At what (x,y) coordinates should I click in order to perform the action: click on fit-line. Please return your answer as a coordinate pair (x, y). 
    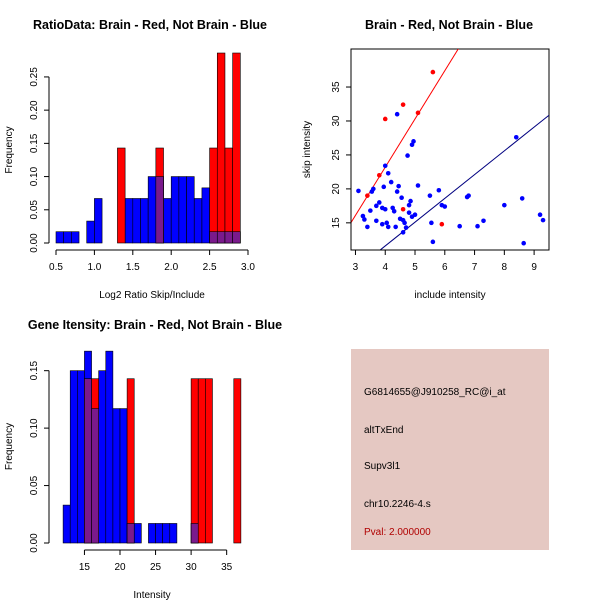
    Looking at the image, I should click on (405, 136).